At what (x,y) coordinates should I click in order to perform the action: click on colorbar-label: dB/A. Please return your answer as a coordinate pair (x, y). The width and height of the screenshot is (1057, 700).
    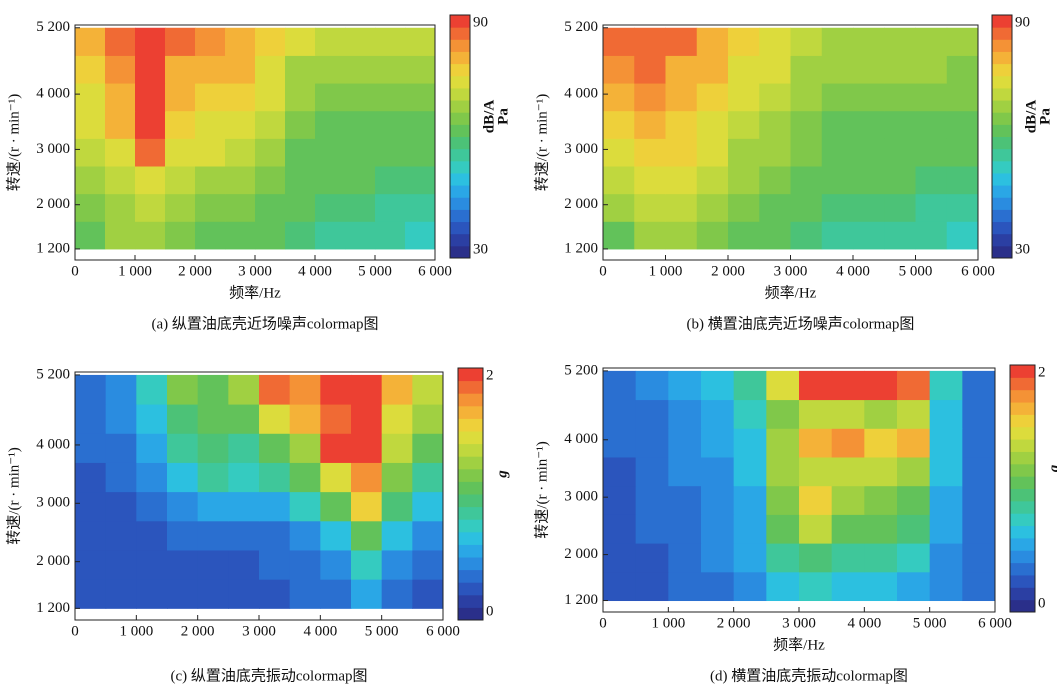
    Looking at the image, I should click on (1031, 117).